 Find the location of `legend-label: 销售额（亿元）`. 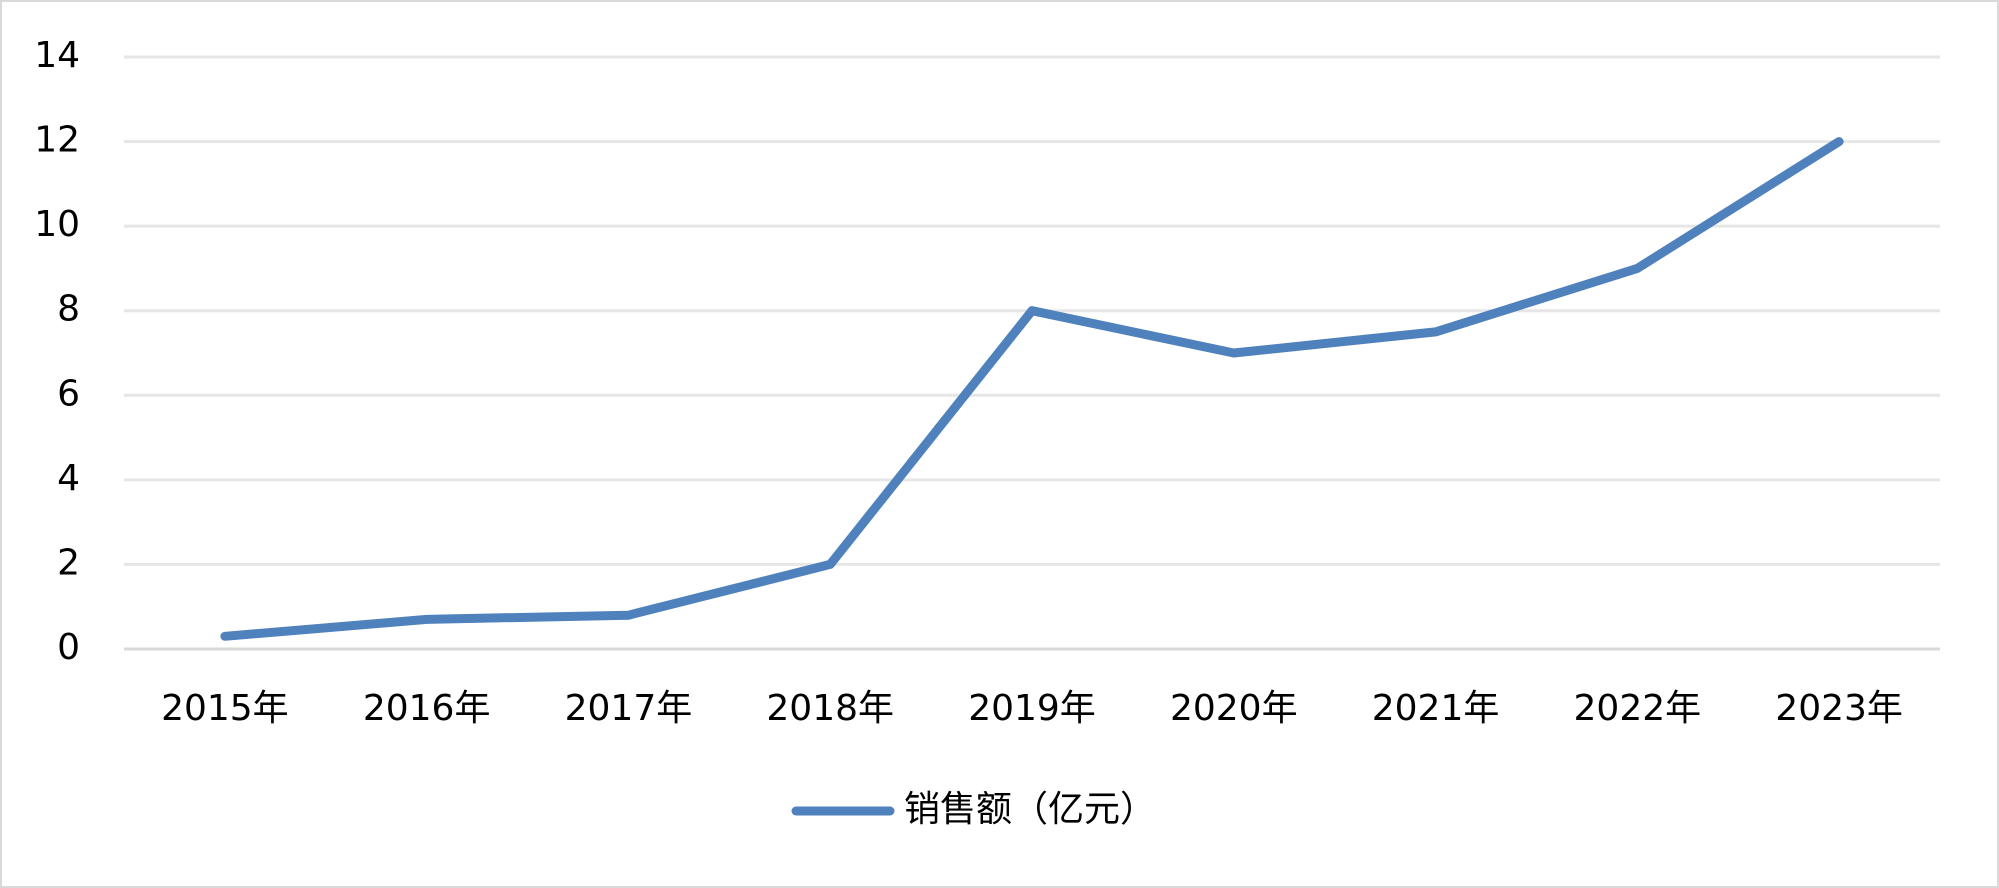

legend-label: 销售额（亿元） is located at coordinates (1030, 809).